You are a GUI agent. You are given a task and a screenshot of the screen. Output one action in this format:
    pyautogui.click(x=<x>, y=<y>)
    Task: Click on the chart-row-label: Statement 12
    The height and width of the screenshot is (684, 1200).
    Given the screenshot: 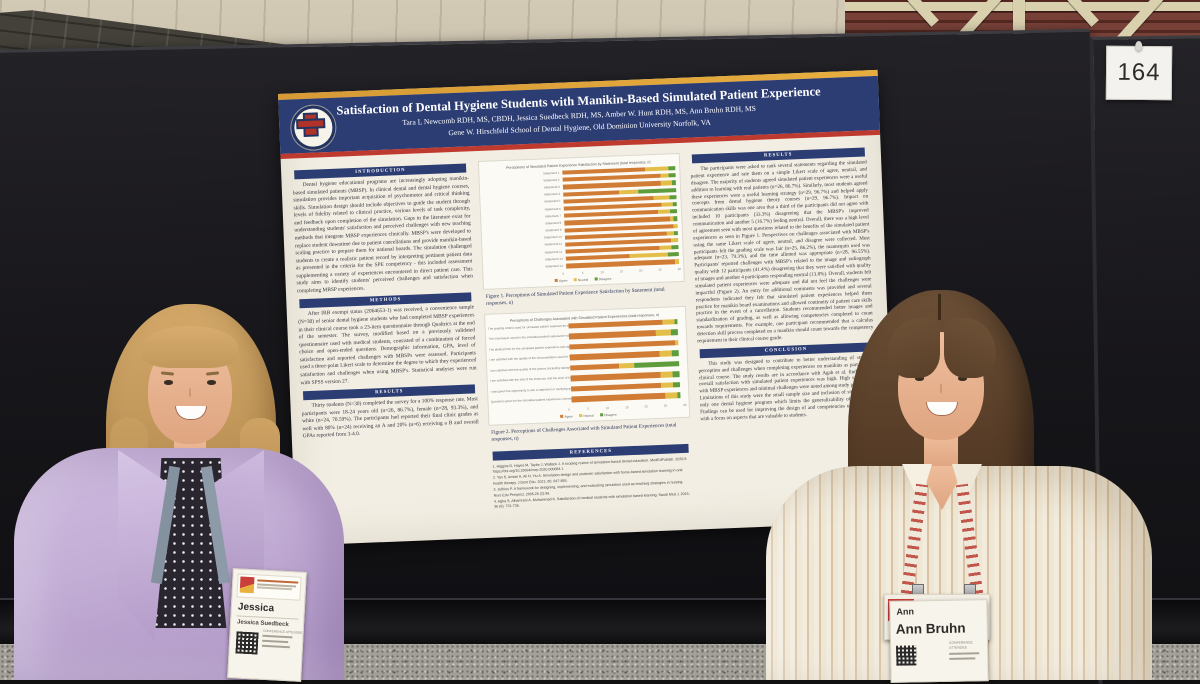 What is the action you would take?
    pyautogui.click(x=525, y=253)
    